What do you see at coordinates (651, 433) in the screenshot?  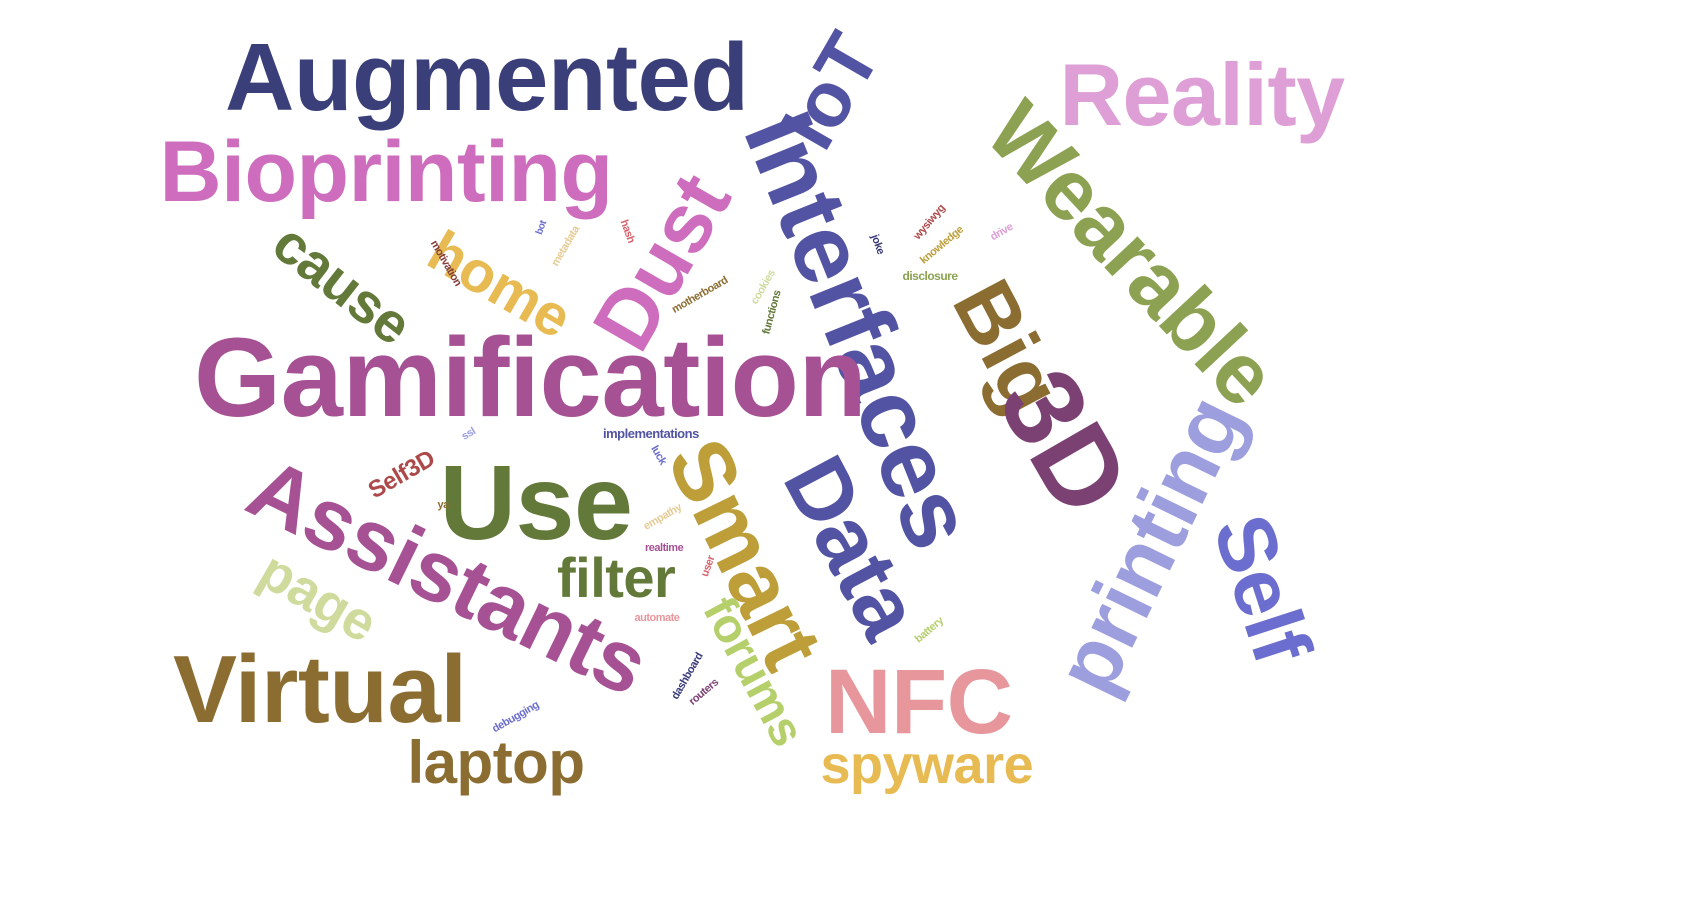 I see `word-implementations: implementations` at bounding box center [651, 433].